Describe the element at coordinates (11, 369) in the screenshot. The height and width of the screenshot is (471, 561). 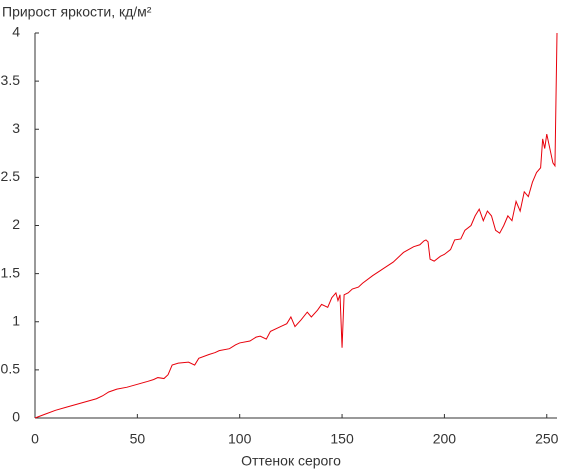
I see `y-tick-label: 0.5` at that location.